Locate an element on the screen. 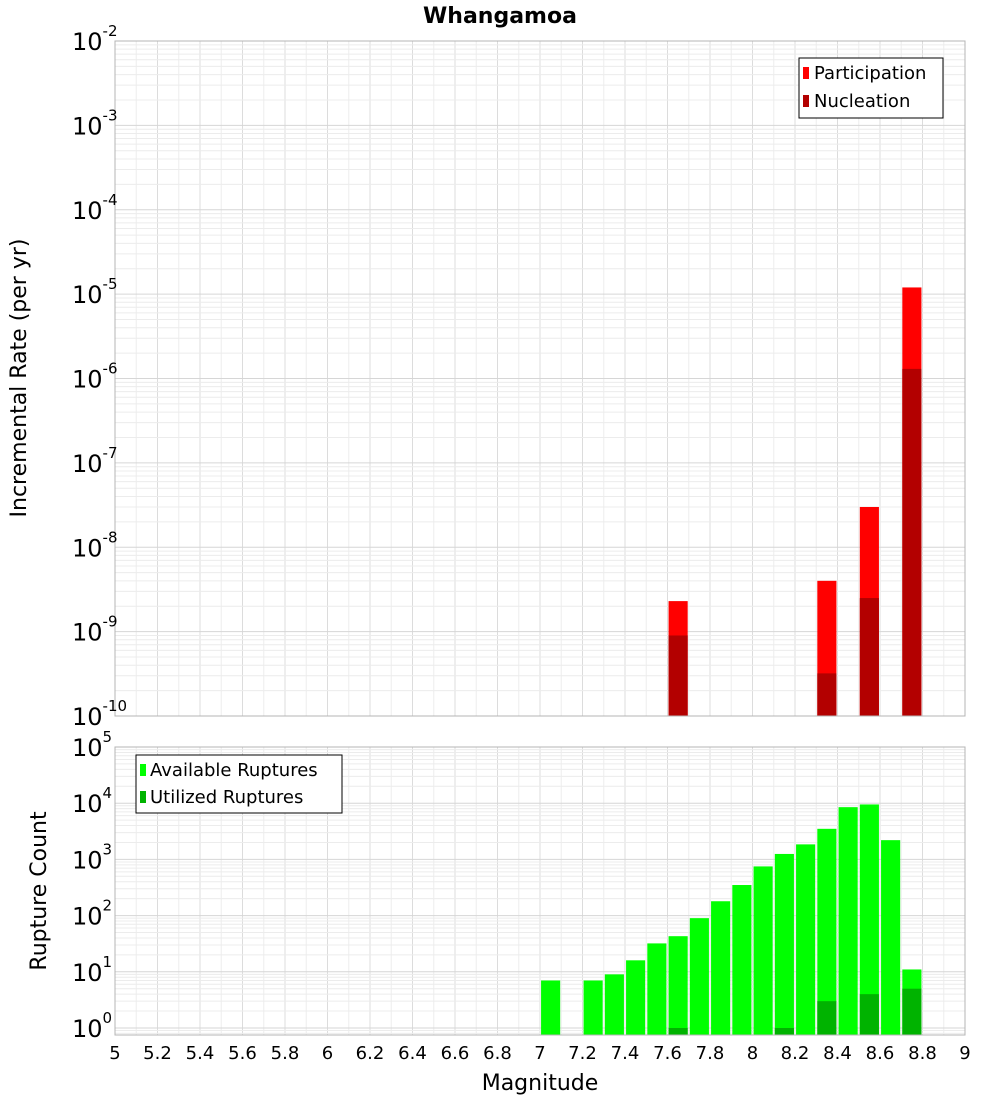 The image size is (1000, 1100). rate-y-tick-label: 10⁻⁵ is located at coordinates (95, 292).